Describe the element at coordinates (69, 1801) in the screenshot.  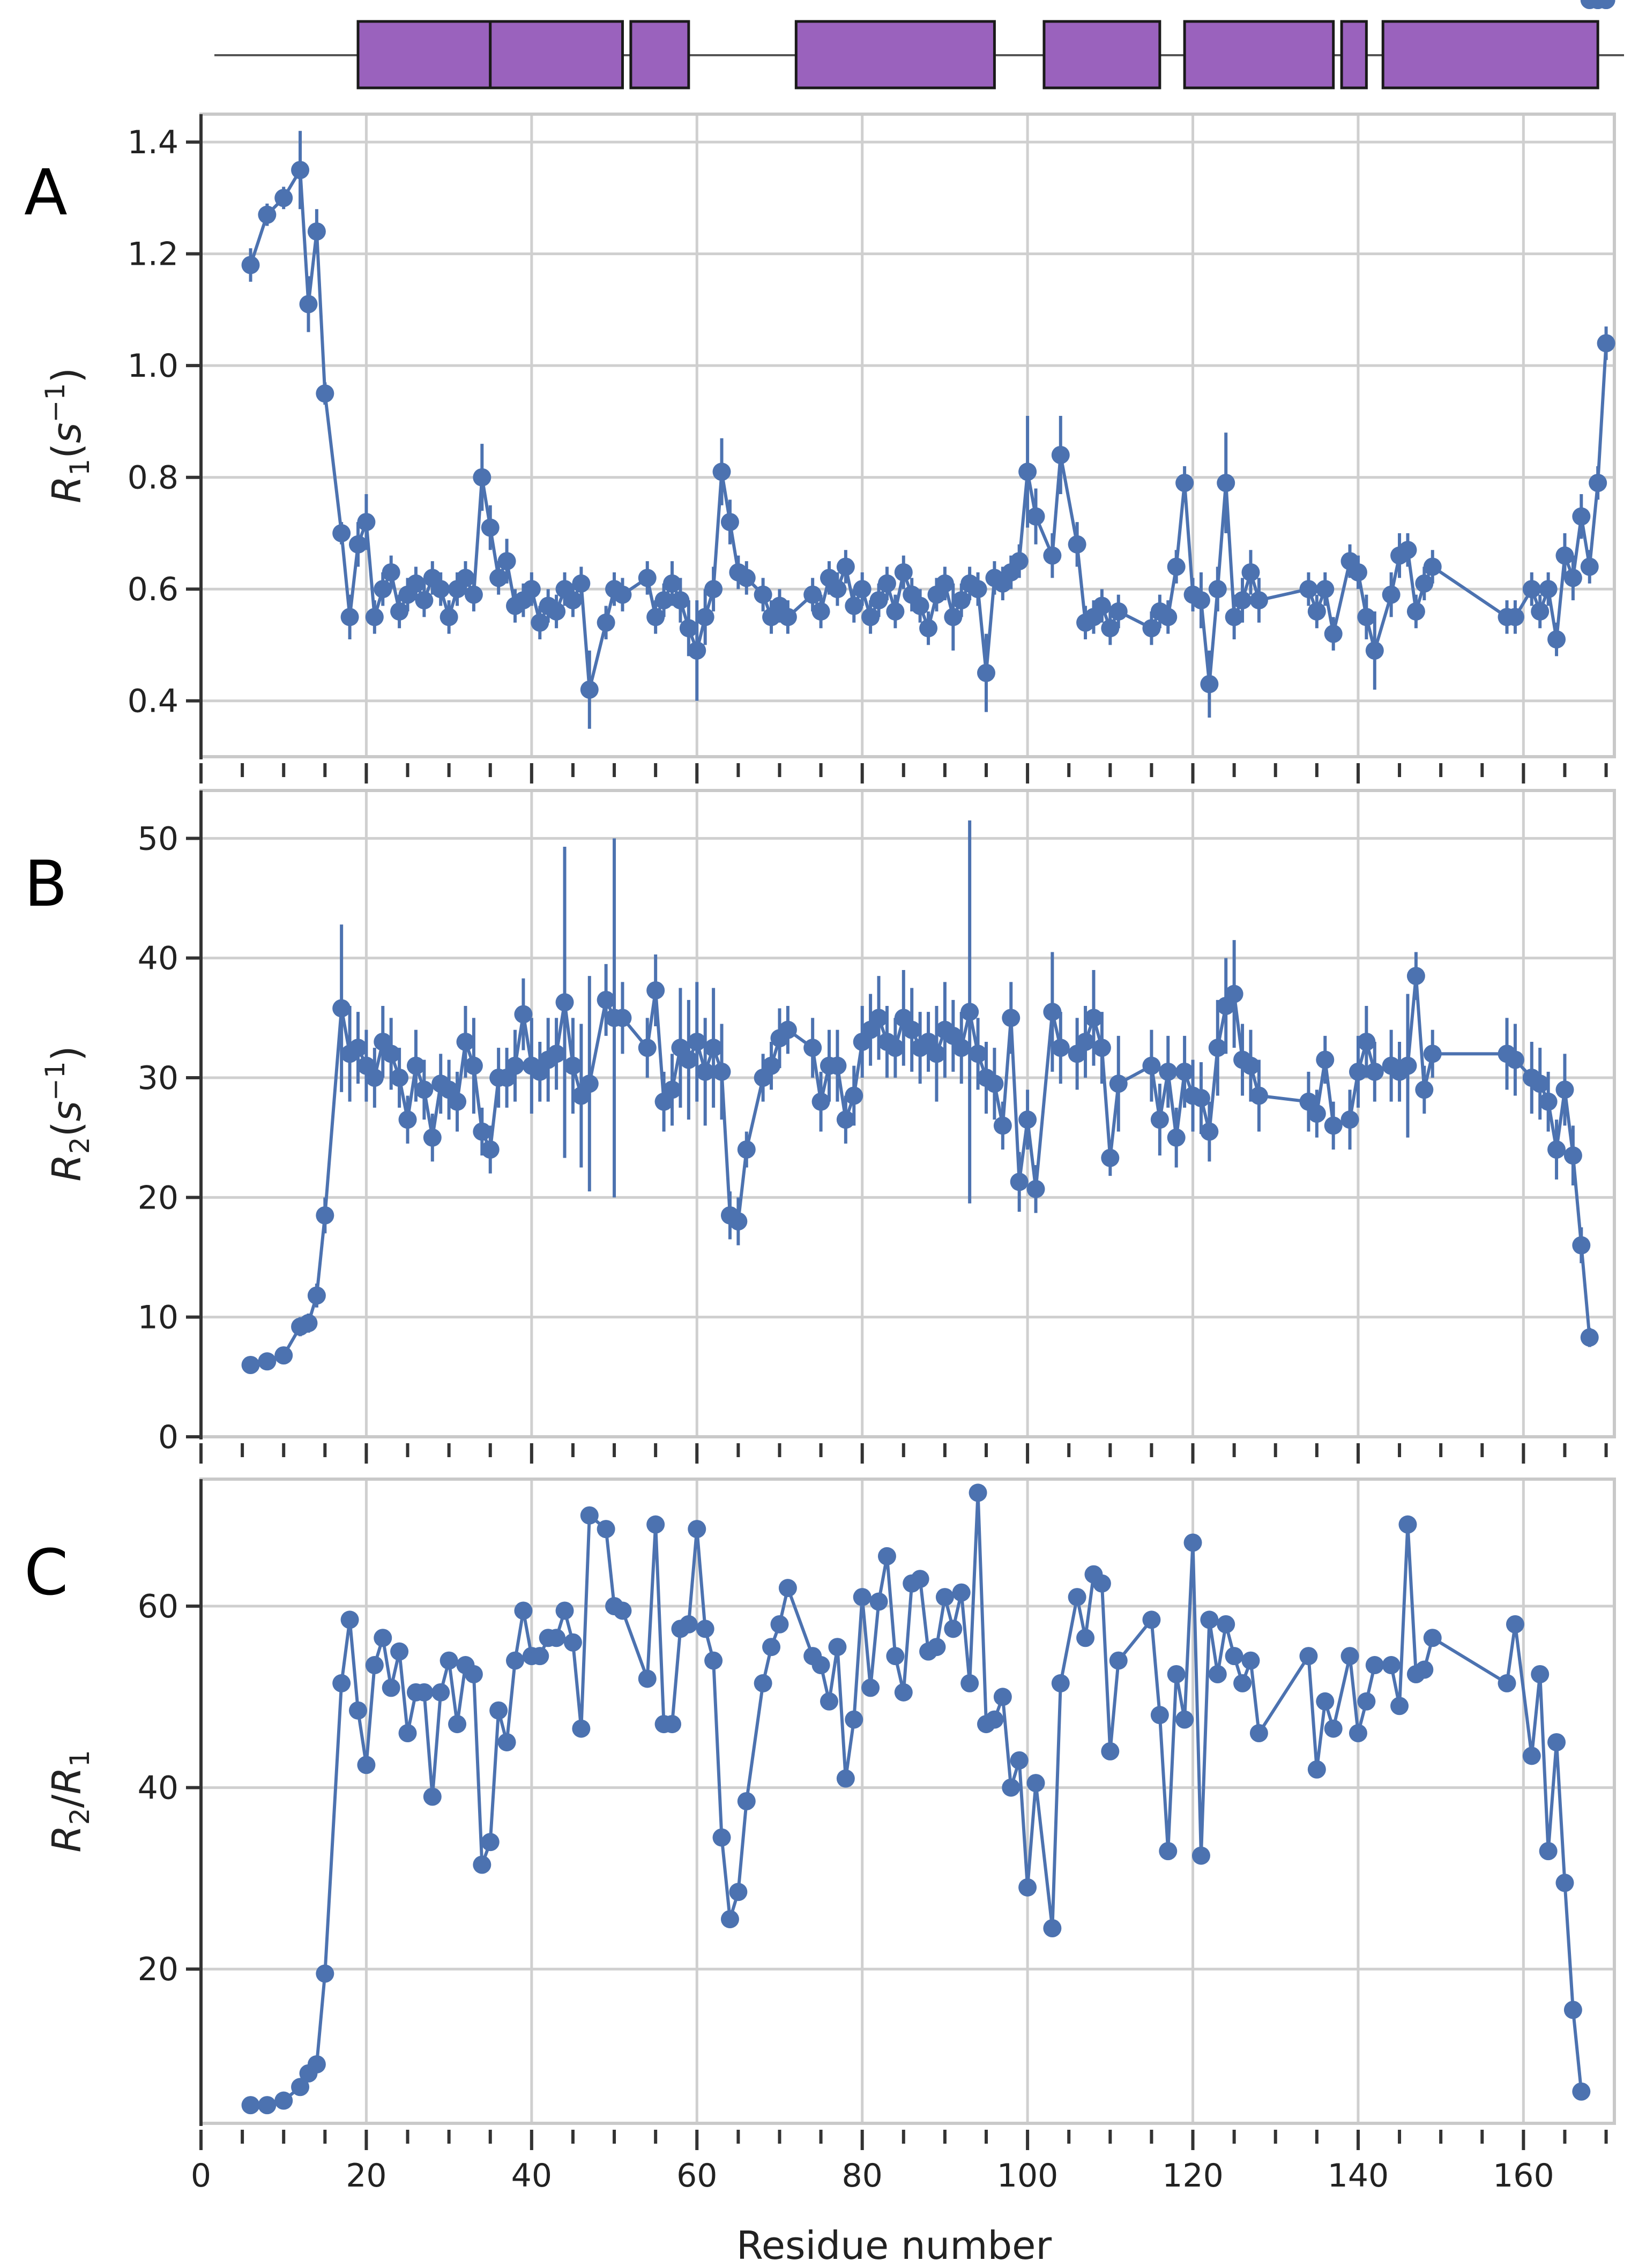
I see `y-axis-title: R2/R1` at that location.